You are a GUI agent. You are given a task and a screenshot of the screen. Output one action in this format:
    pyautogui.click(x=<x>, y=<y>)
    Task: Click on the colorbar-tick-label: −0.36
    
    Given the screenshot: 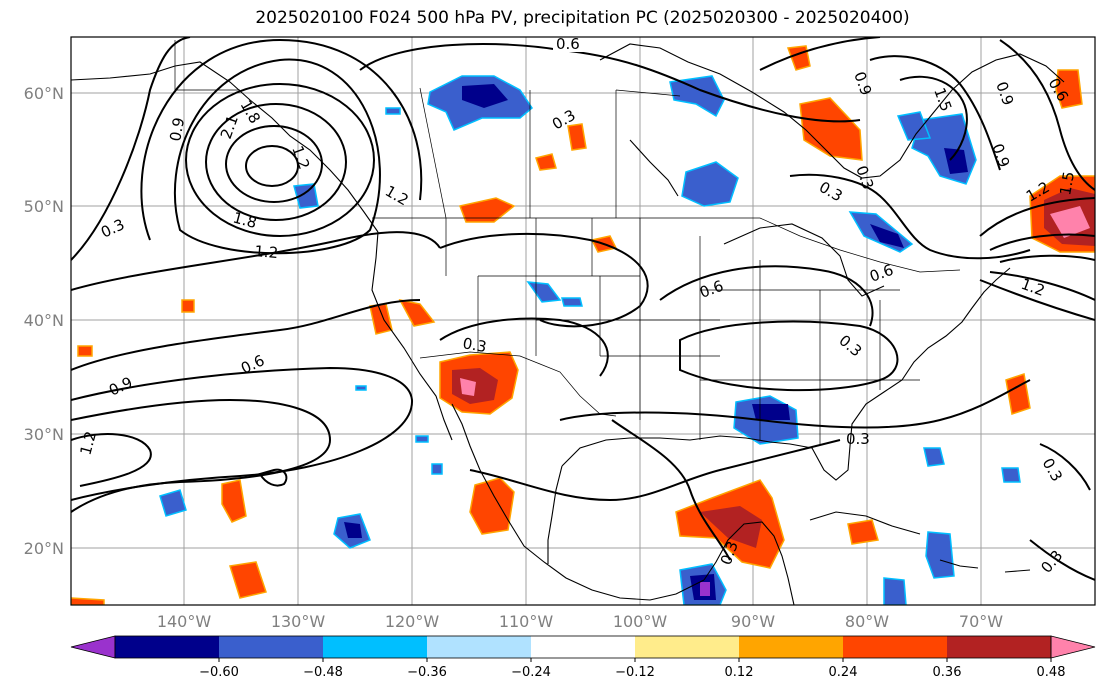 What is the action you would take?
    pyautogui.click(x=427, y=672)
    